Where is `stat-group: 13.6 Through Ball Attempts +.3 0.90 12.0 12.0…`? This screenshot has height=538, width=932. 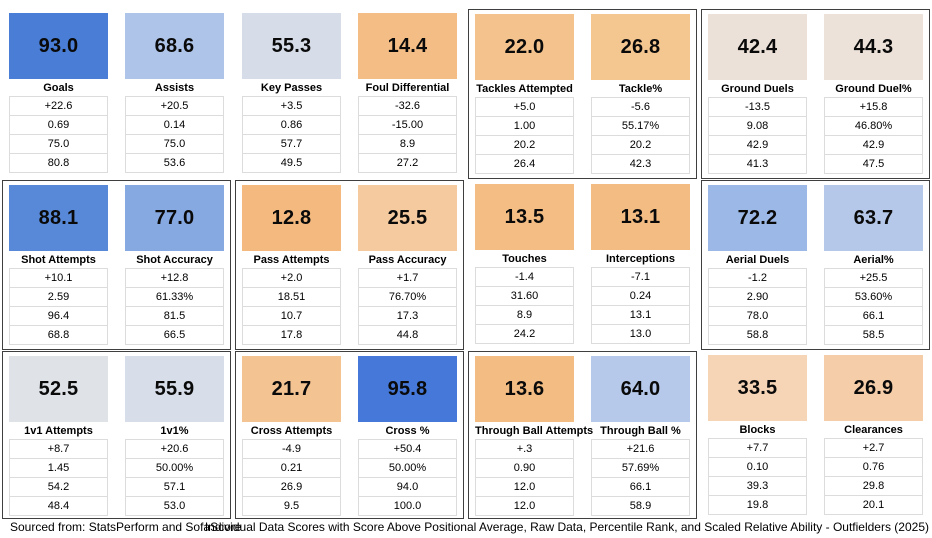
stat-group: 13.6 Through Ball Attempts +.3 0.90 12.0 12.0… is located at coordinates (582, 435).